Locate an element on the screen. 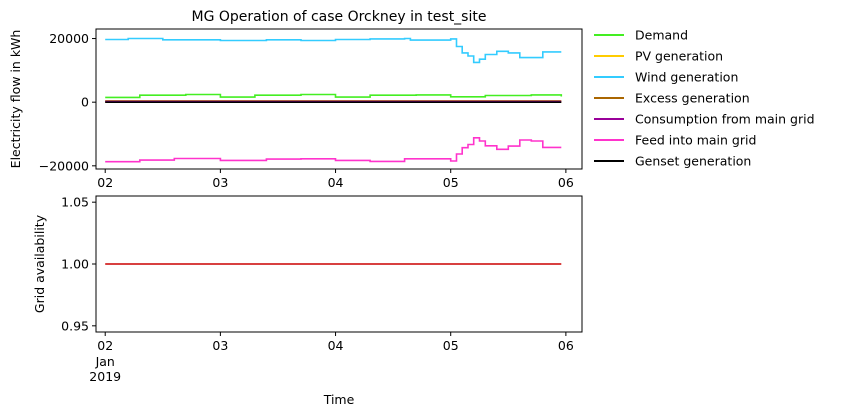 The width and height of the screenshot is (849, 416). x-axis-label: Time is located at coordinates (339, 399).